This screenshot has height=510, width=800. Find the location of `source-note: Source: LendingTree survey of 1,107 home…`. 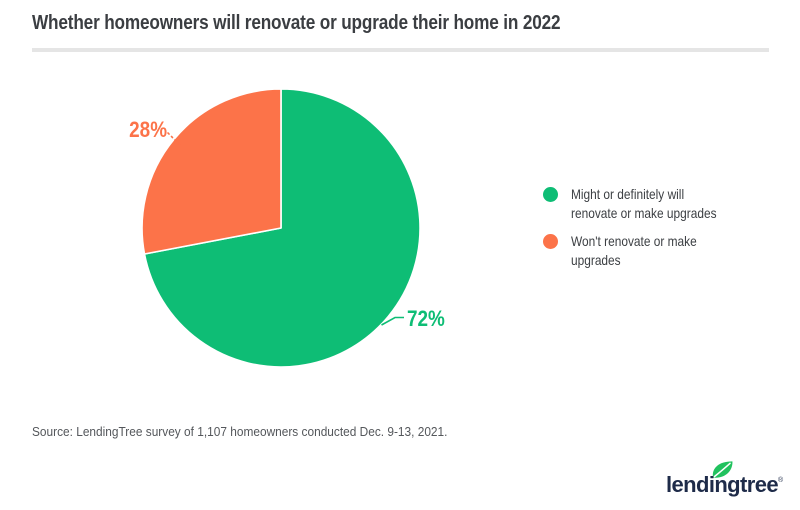

source-note: Source: LendingTree survey of 1,107 home… is located at coordinates (240, 432).